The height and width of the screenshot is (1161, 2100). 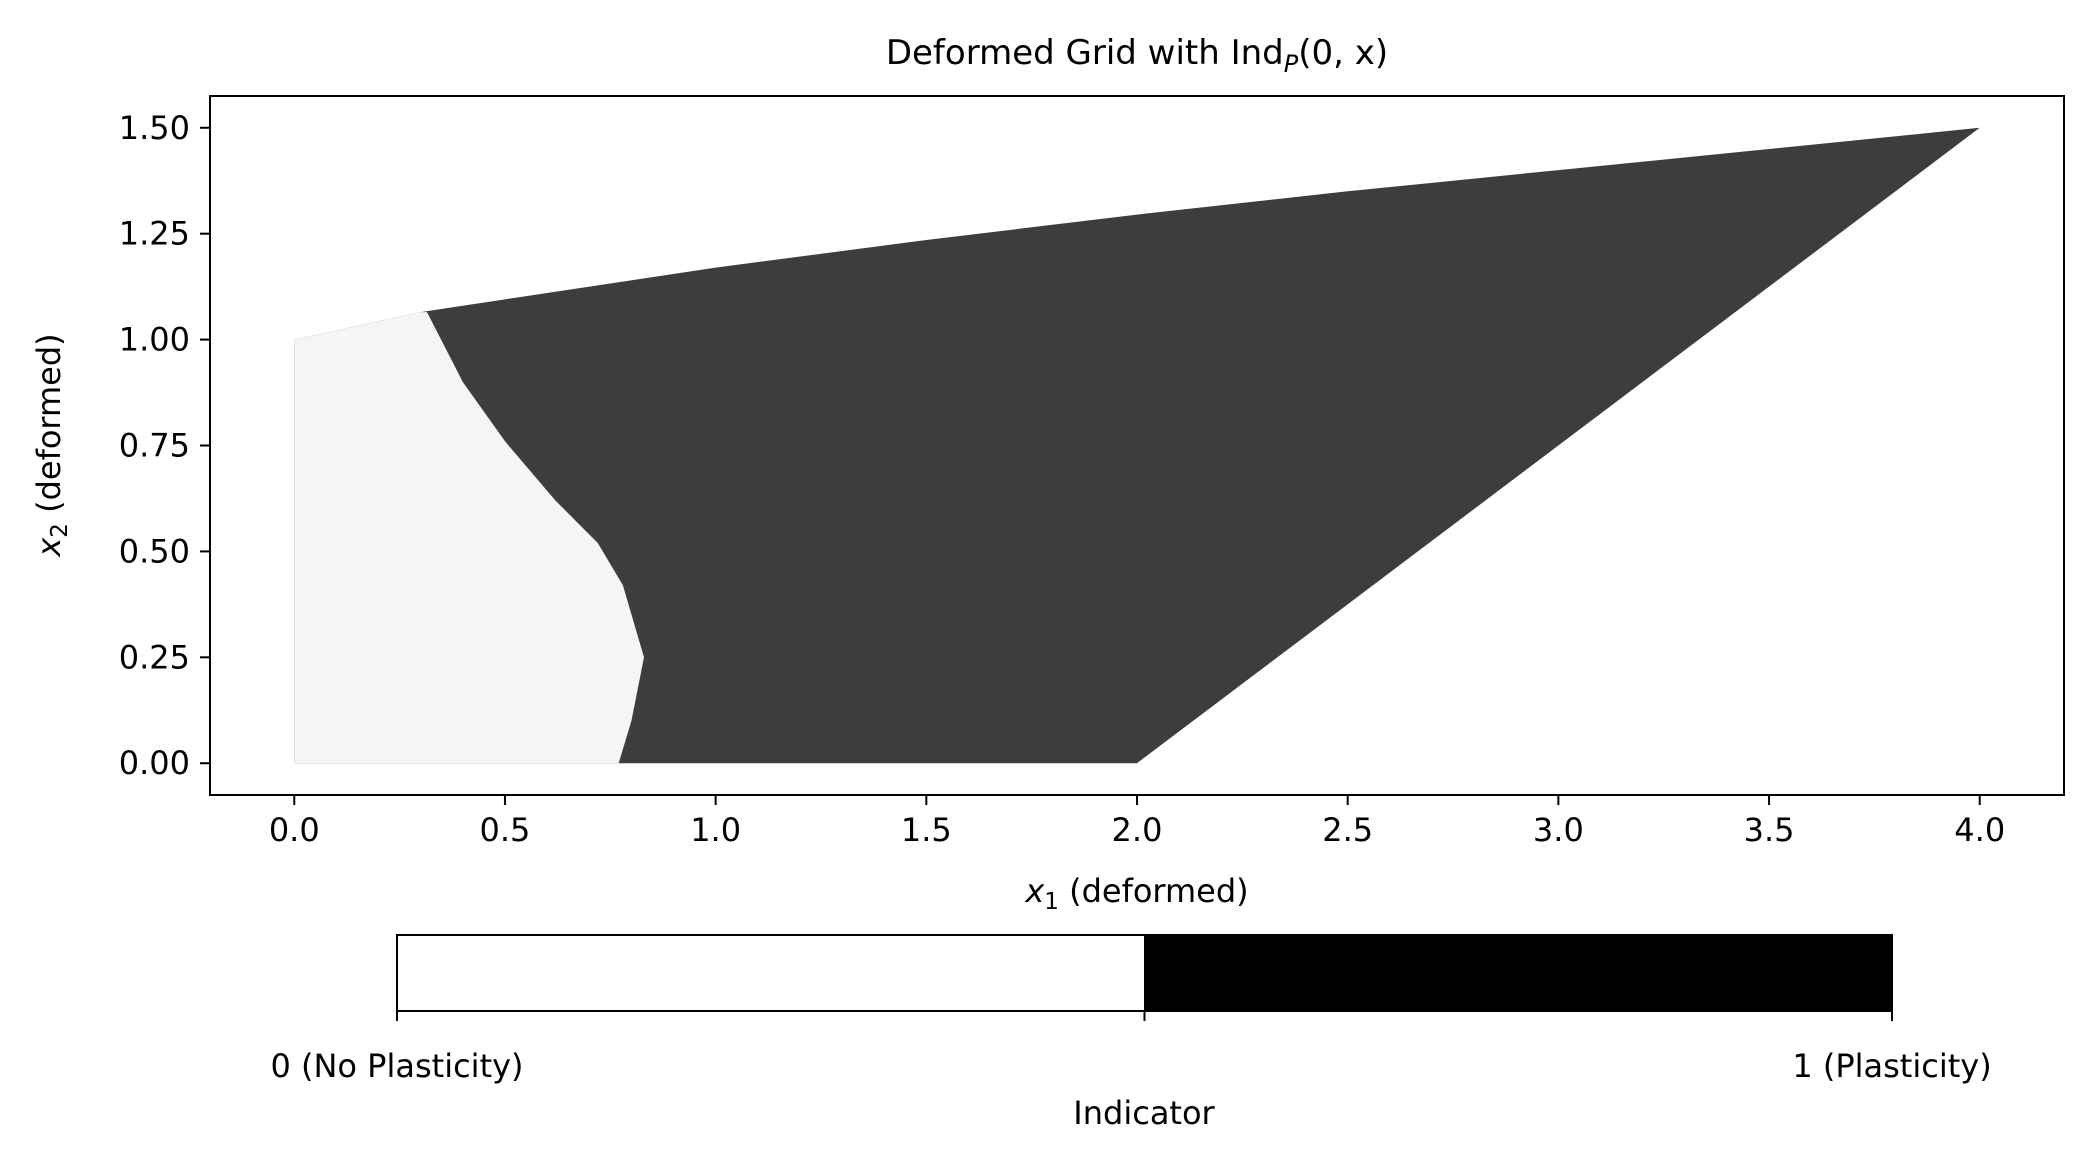 I want to click on colorbar-tick-label: 1 (Plasticity), so click(x=1891, y=1066).